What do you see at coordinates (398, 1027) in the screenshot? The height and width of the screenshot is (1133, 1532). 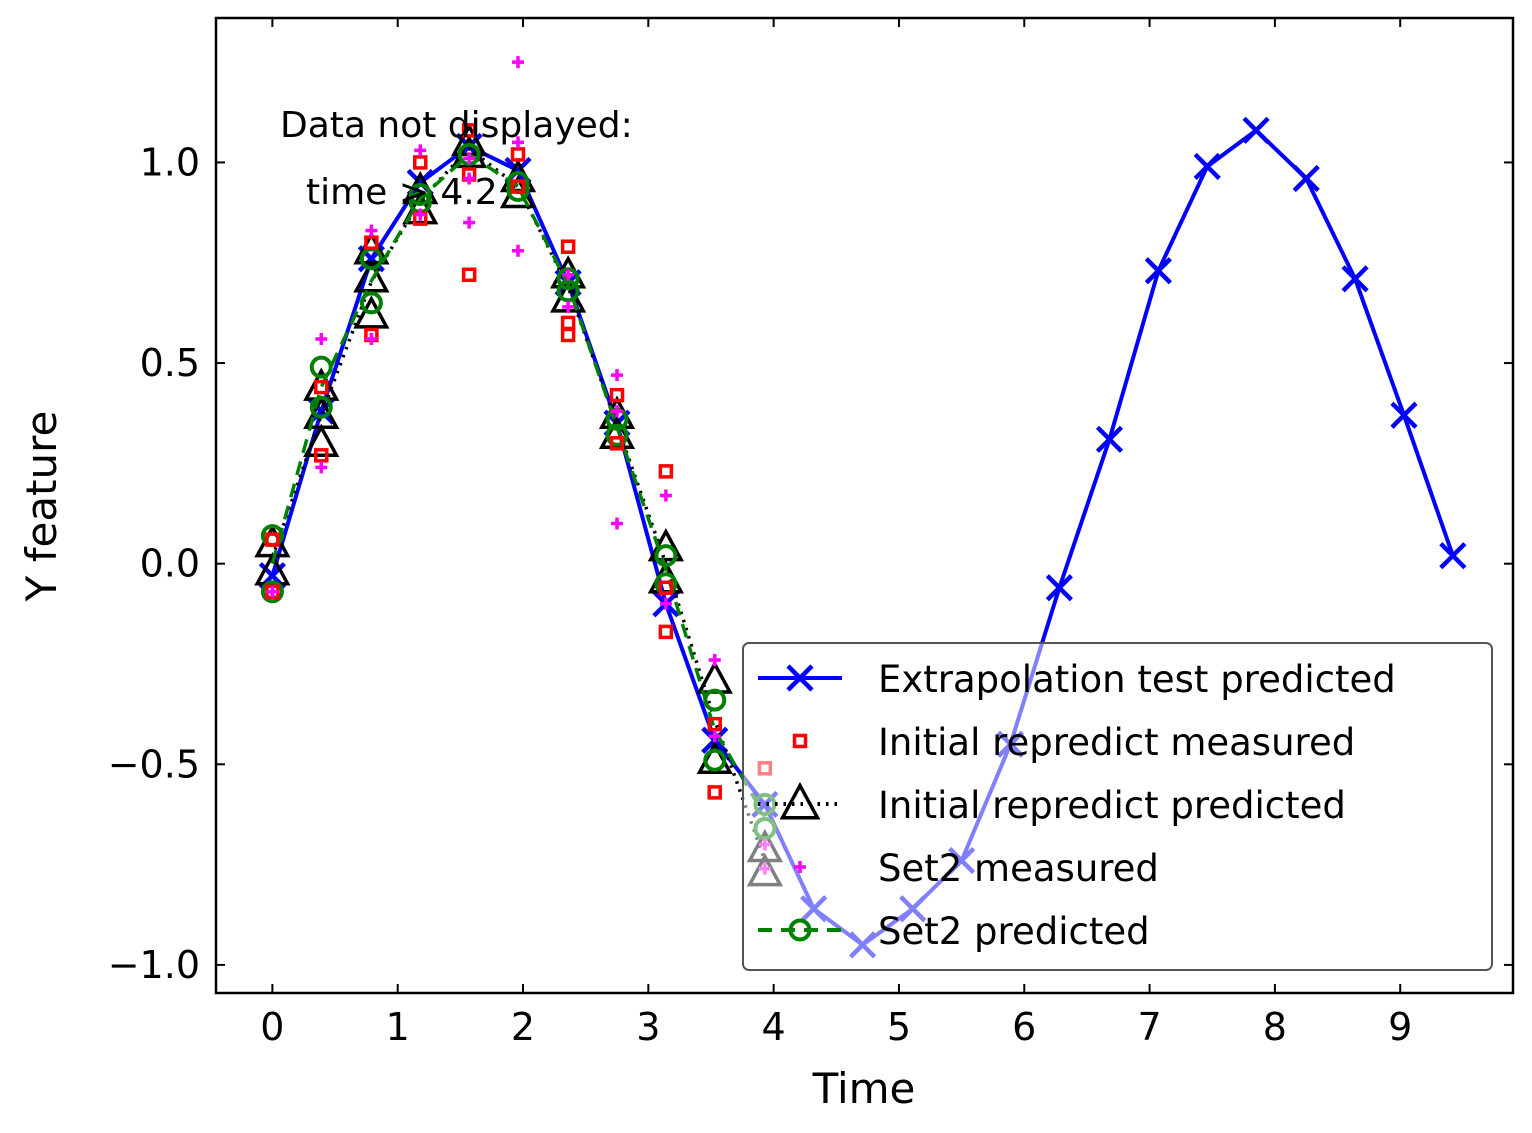 I see `x-tick-label: 1` at bounding box center [398, 1027].